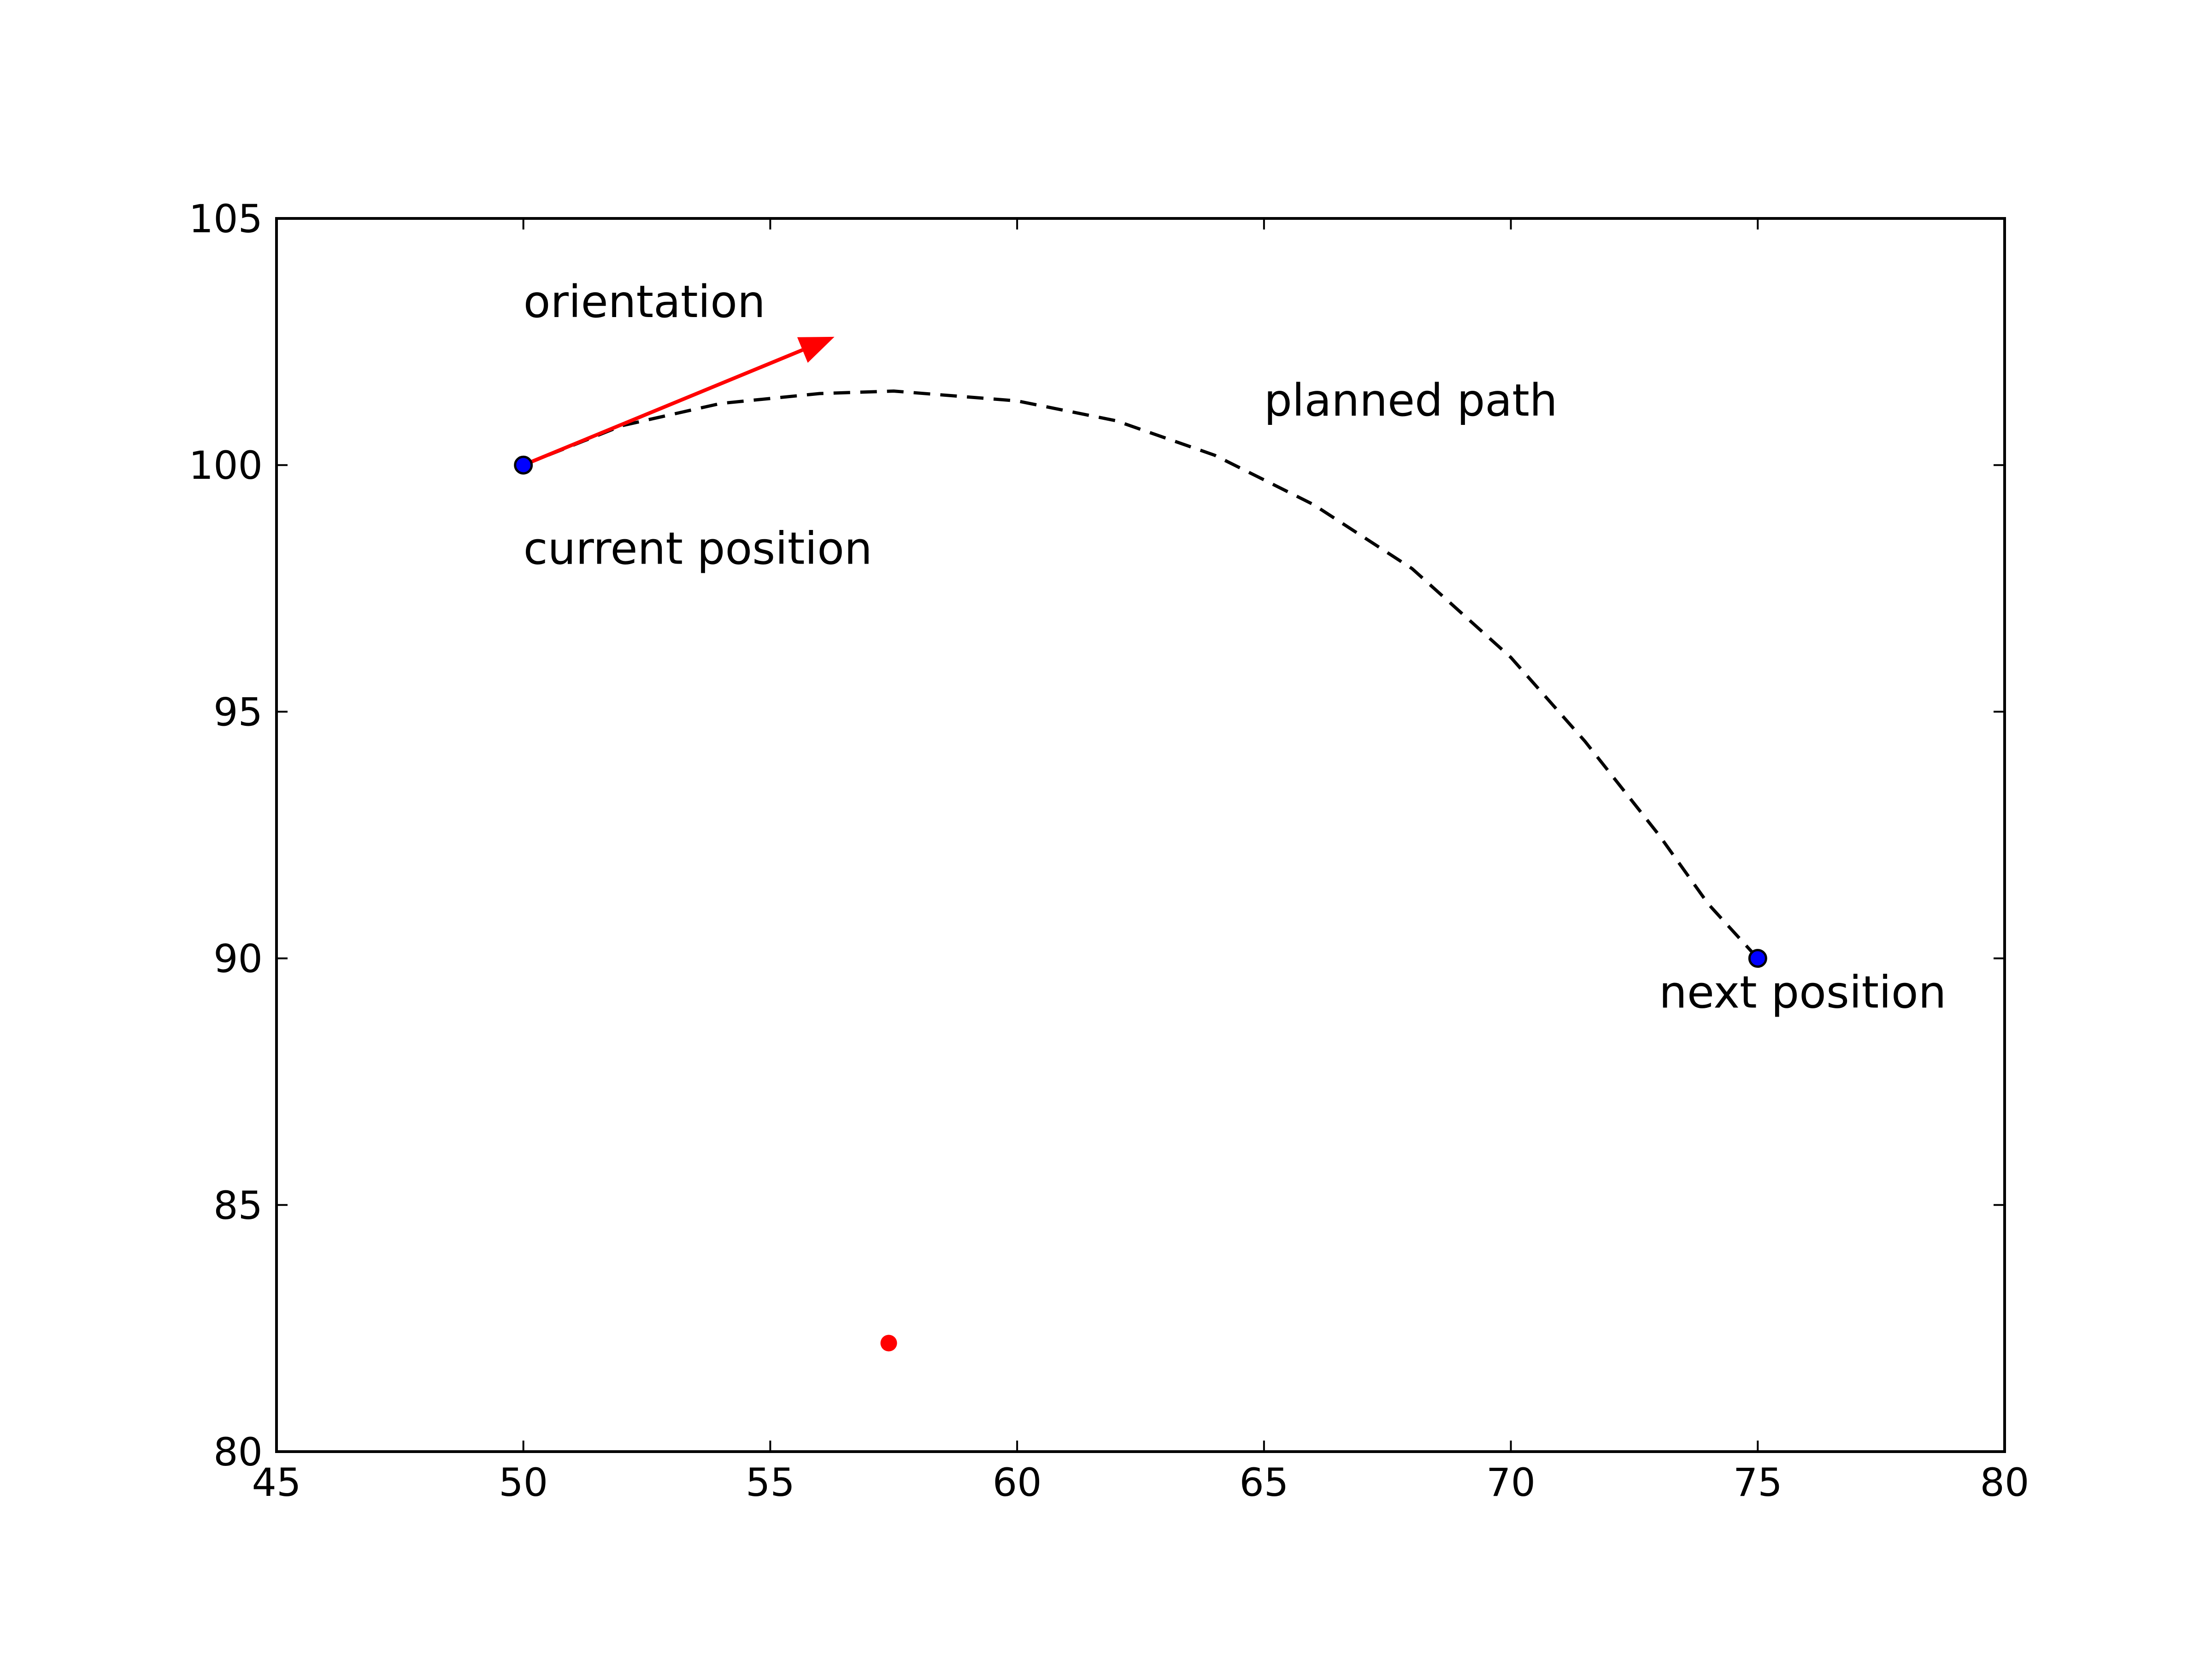 This screenshot has height=1659, width=2212. I want to click on x-tick-label: 55, so click(770, 1482).